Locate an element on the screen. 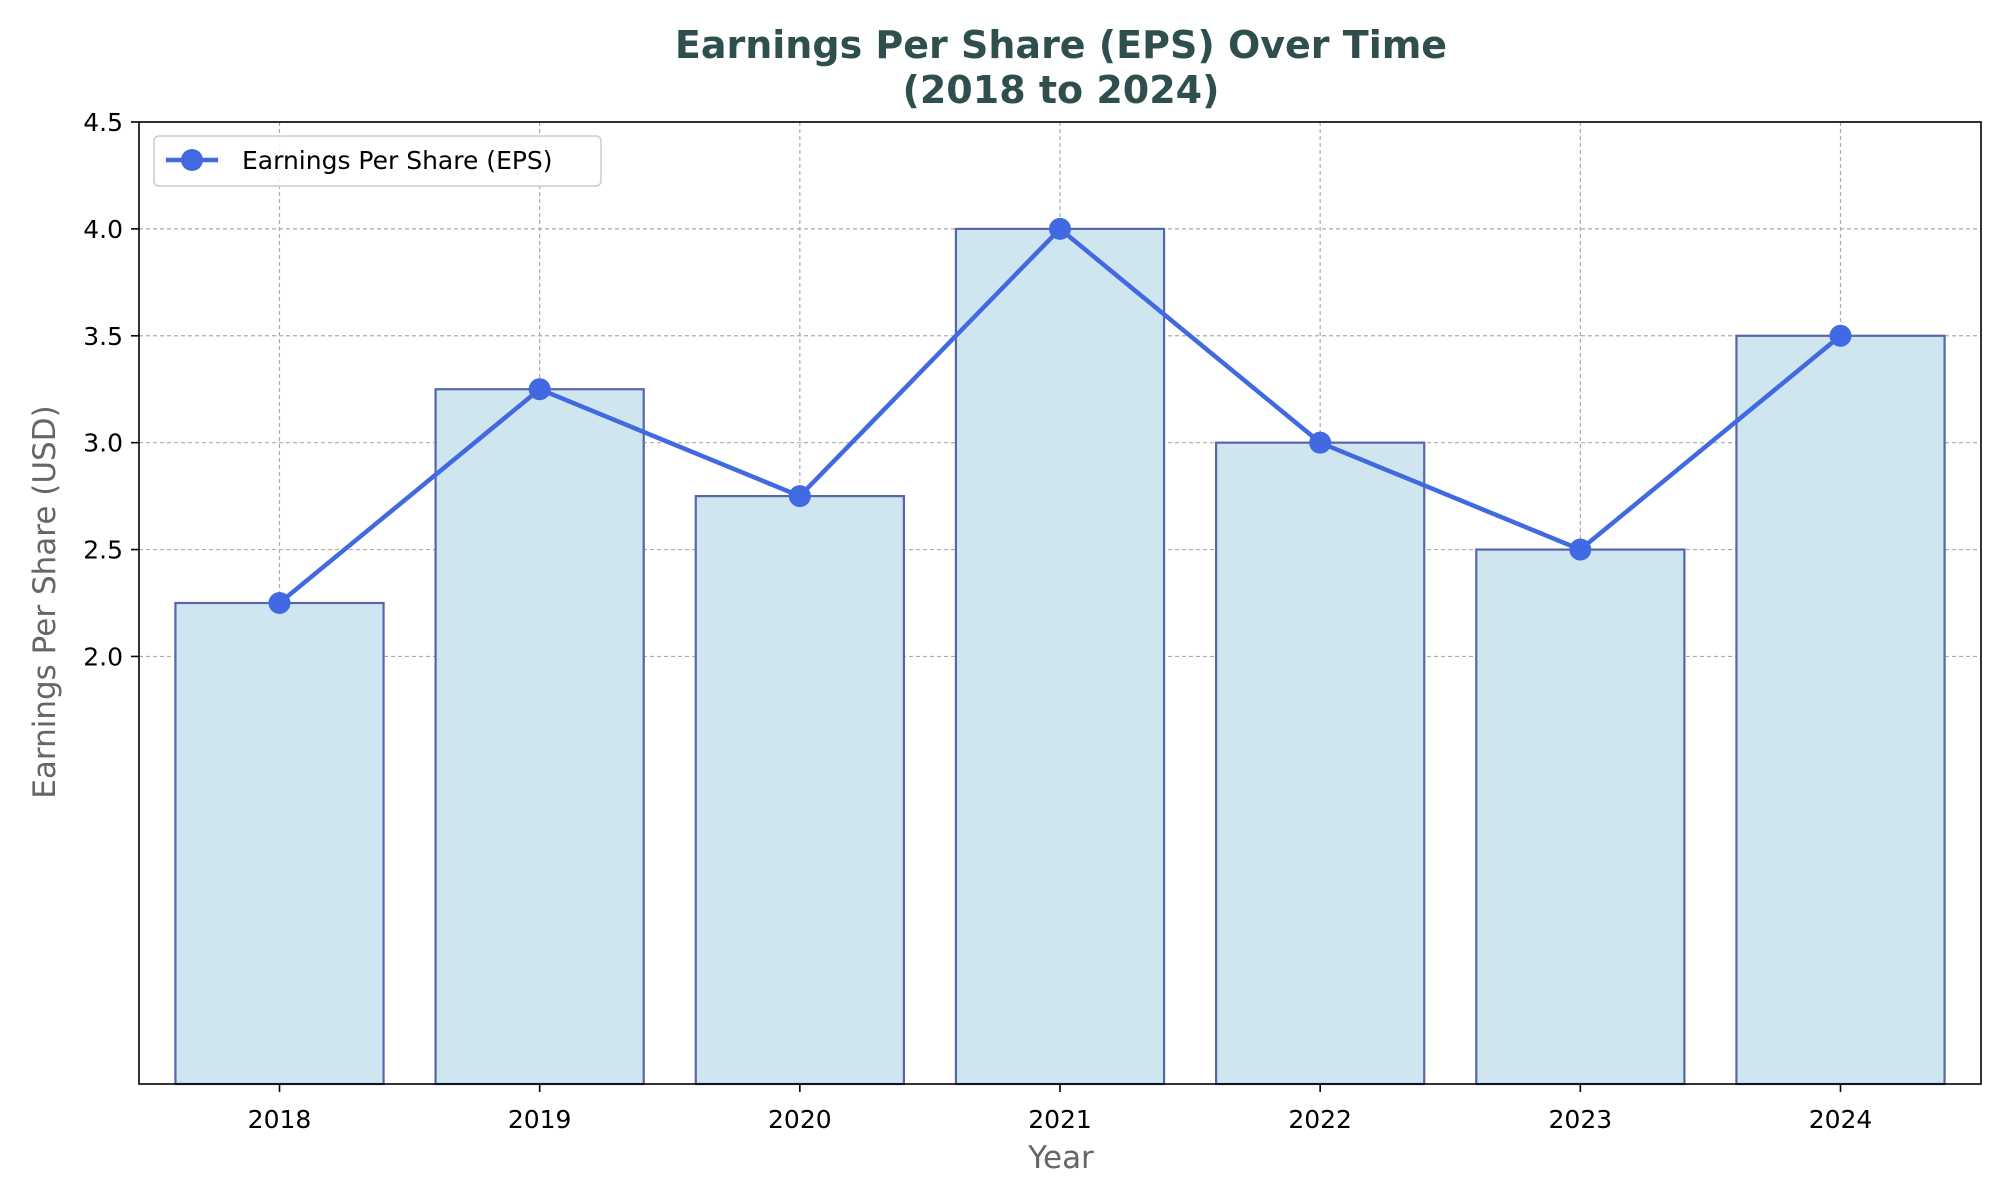  point-2021 is located at coordinates (1060, 228).